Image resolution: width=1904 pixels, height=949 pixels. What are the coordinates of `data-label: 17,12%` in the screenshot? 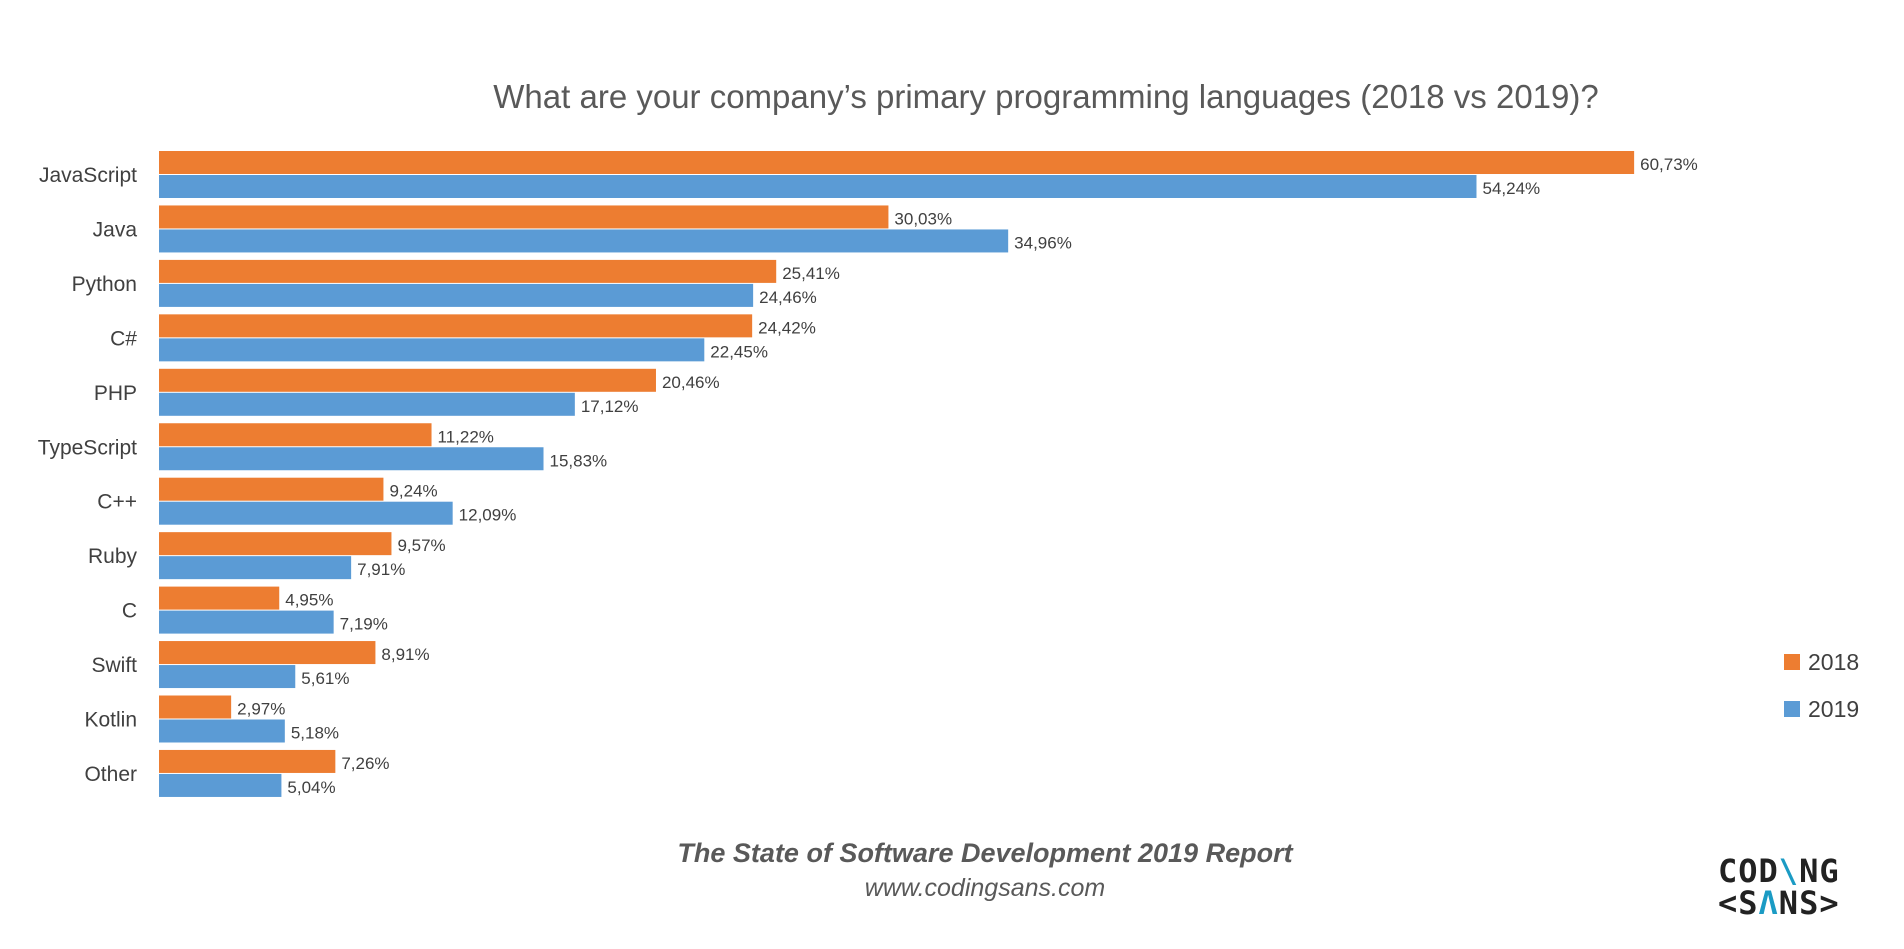 It's located at (610, 406).